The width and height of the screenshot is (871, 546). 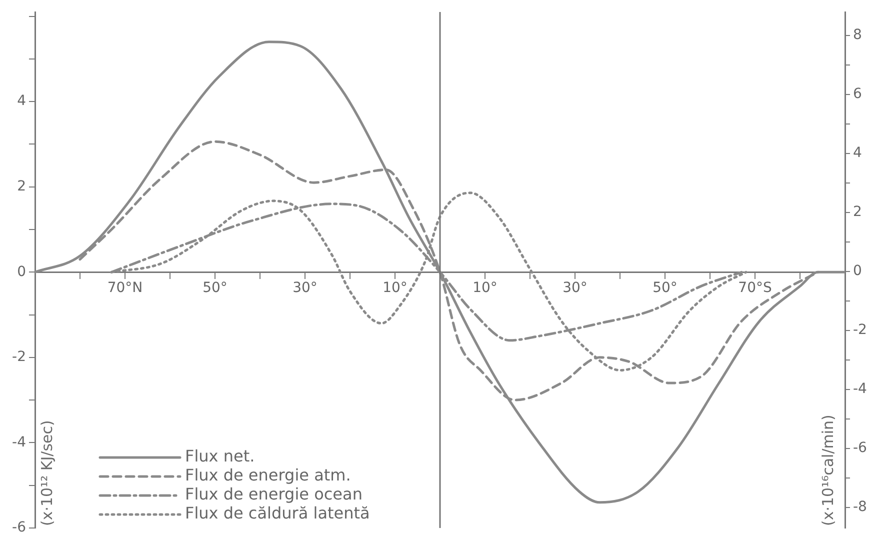 I want to click on legend-label: Flux de energie atm., so click(x=268, y=475).